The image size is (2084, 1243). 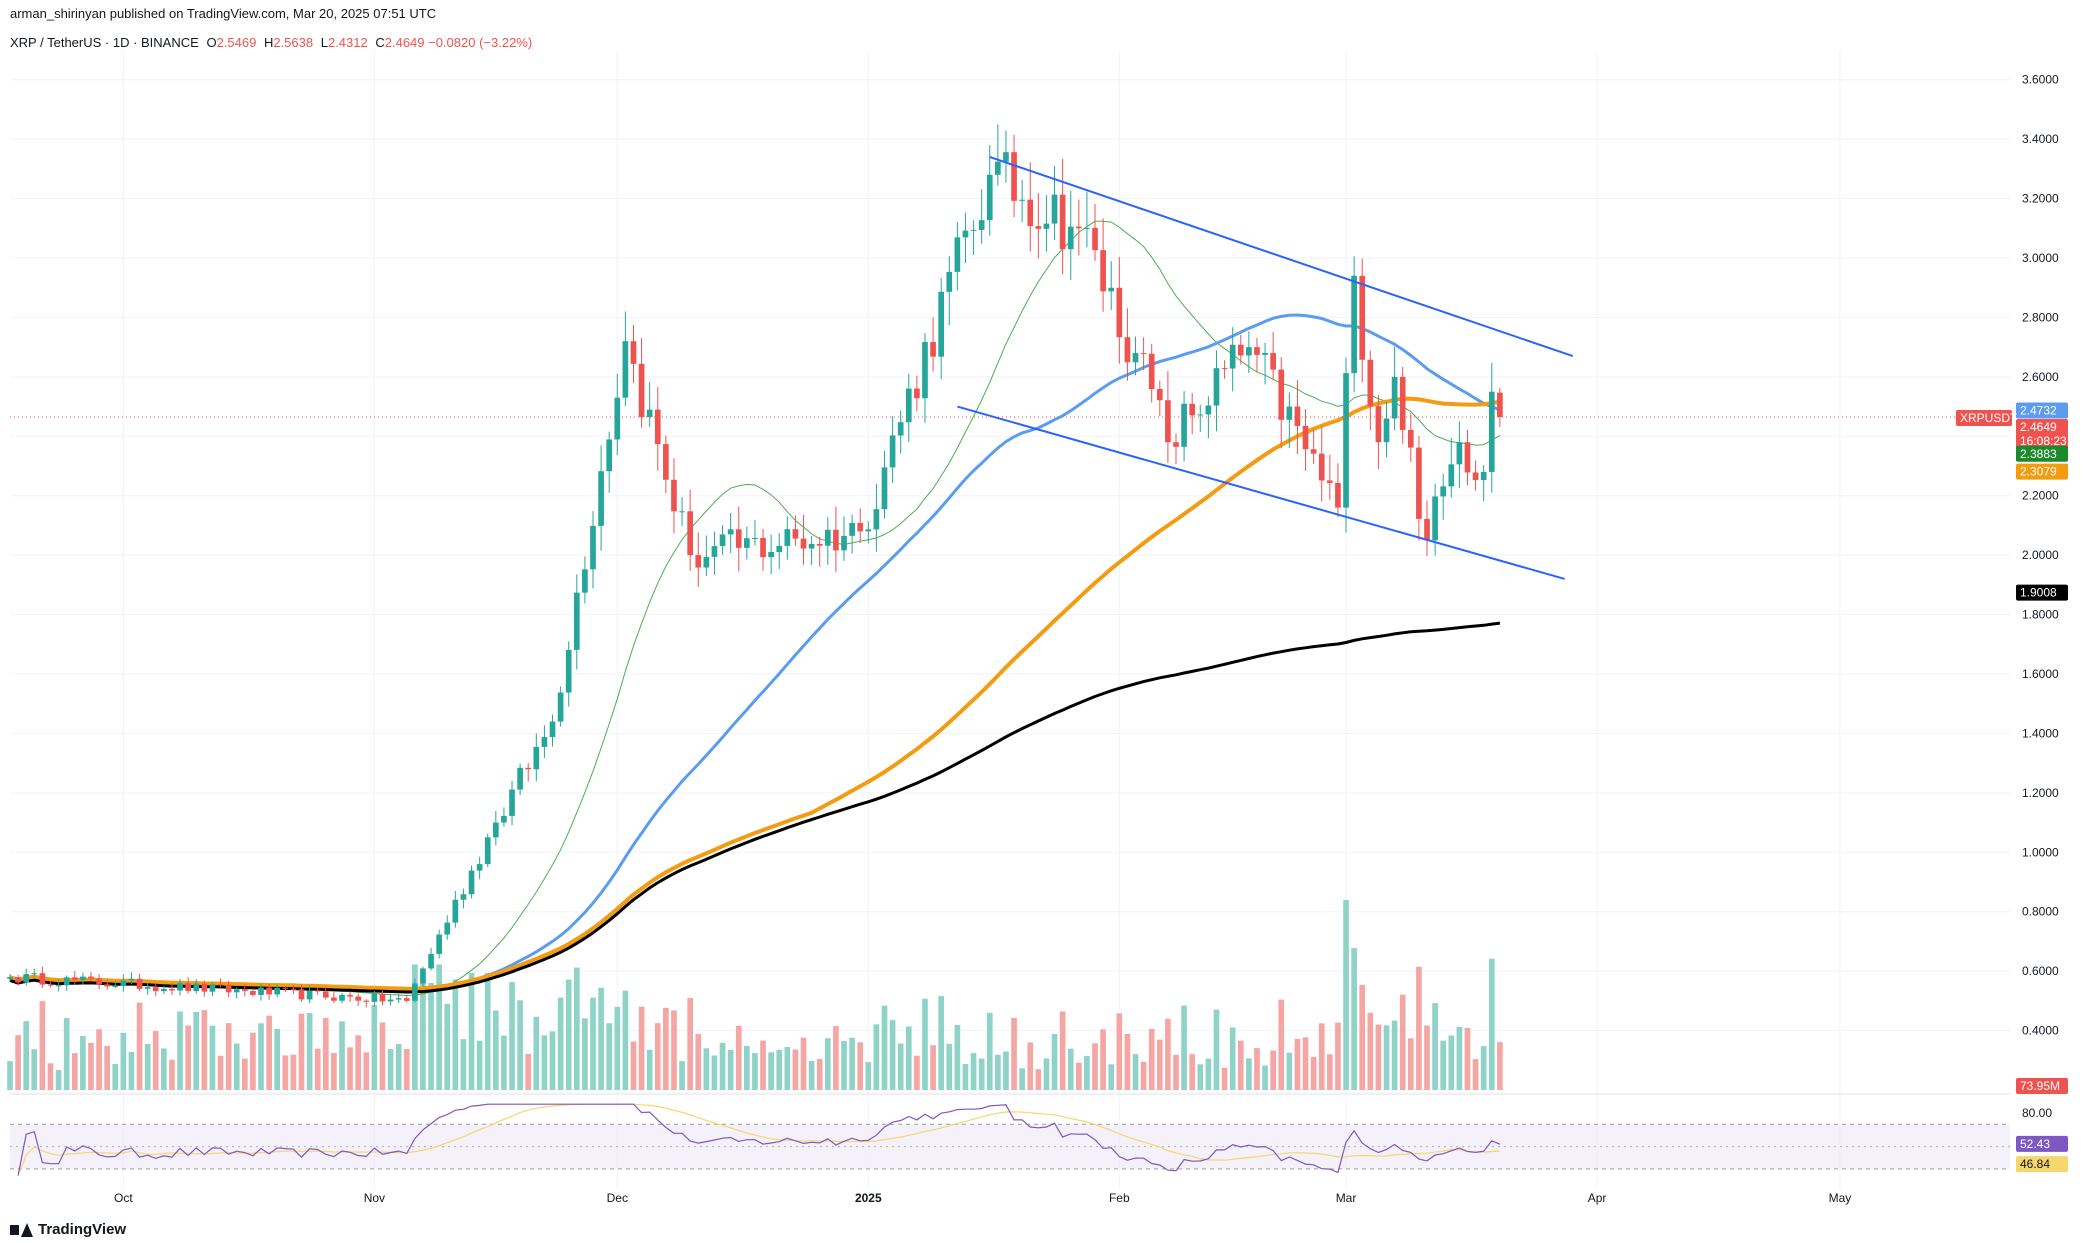 I want to click on rsi-pane, so click(x=1010, y=1139).